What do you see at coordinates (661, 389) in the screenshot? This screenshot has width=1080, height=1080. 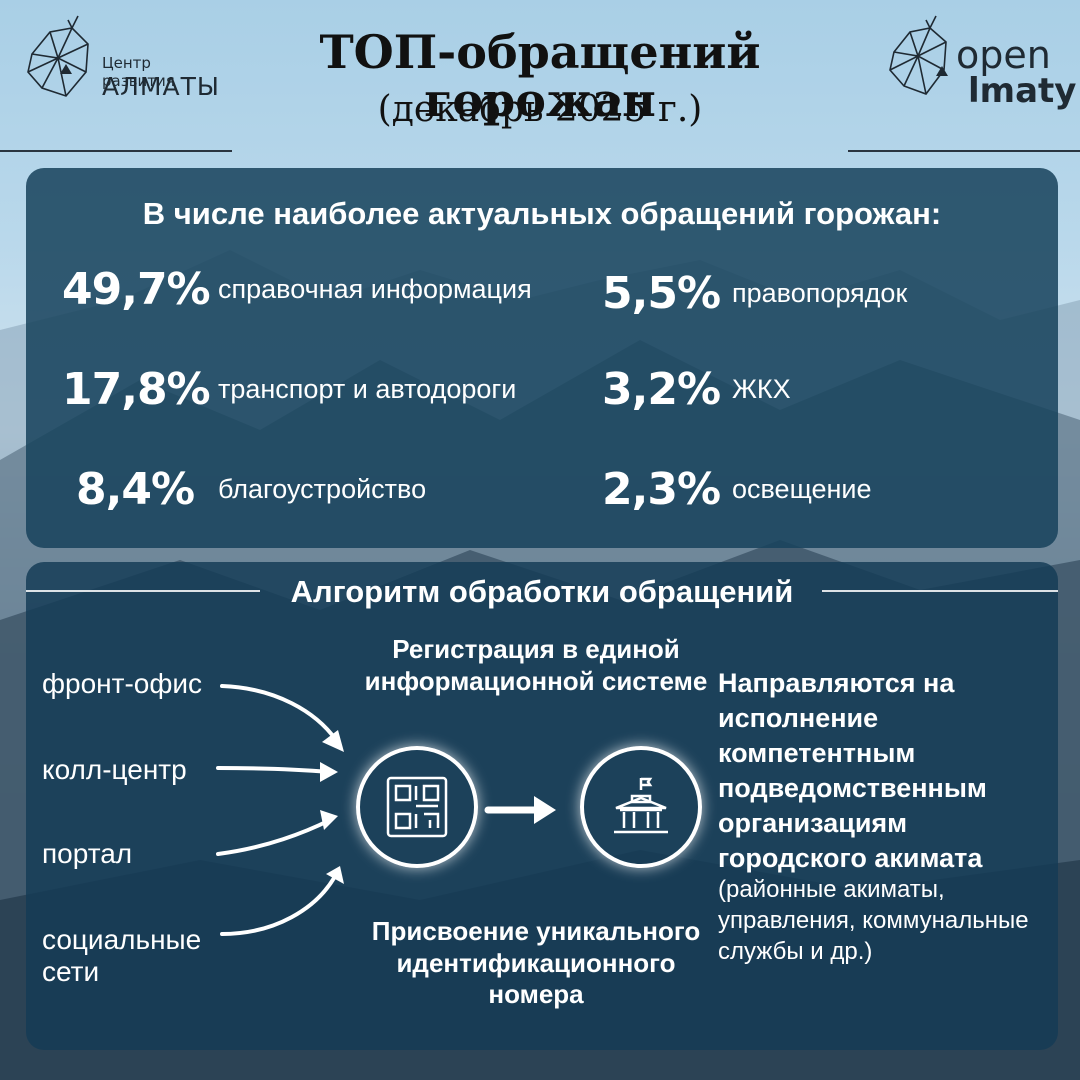 I see `stat-percent: 3,2%` at bounding box center [661, 389].